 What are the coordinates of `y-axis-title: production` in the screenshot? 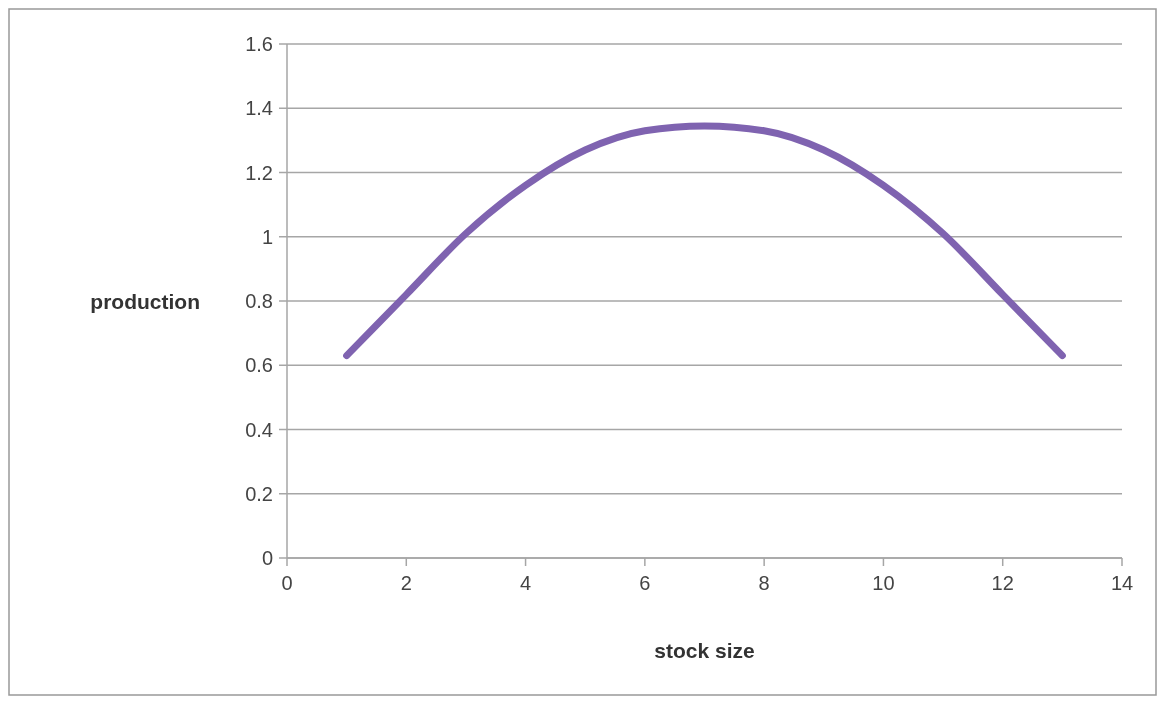 It's located at (145, 301).